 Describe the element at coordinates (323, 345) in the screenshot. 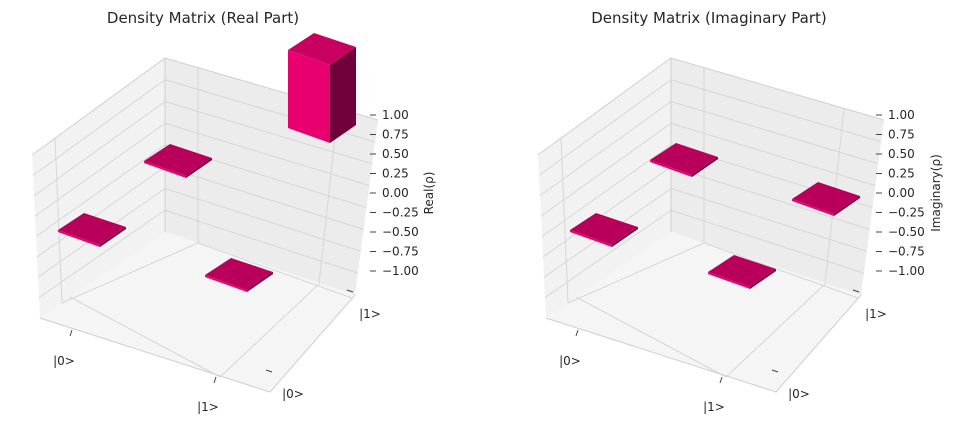

I see `y-axis-ticks-real: |1> |0>` at that location.